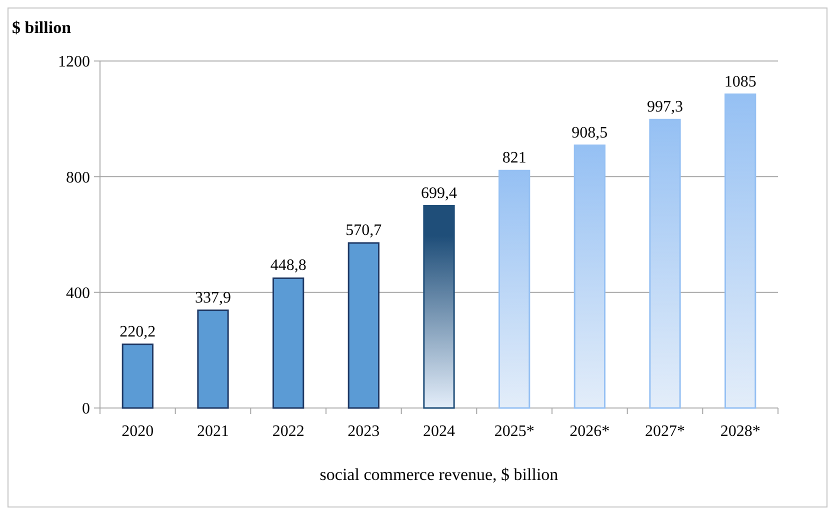 The width and height of the screenshot is (828, 508). What do you see at coordinates (514, 431) in the screenshot?
I see `x-tick-label: 2025*` at bounding box center [514, 431].